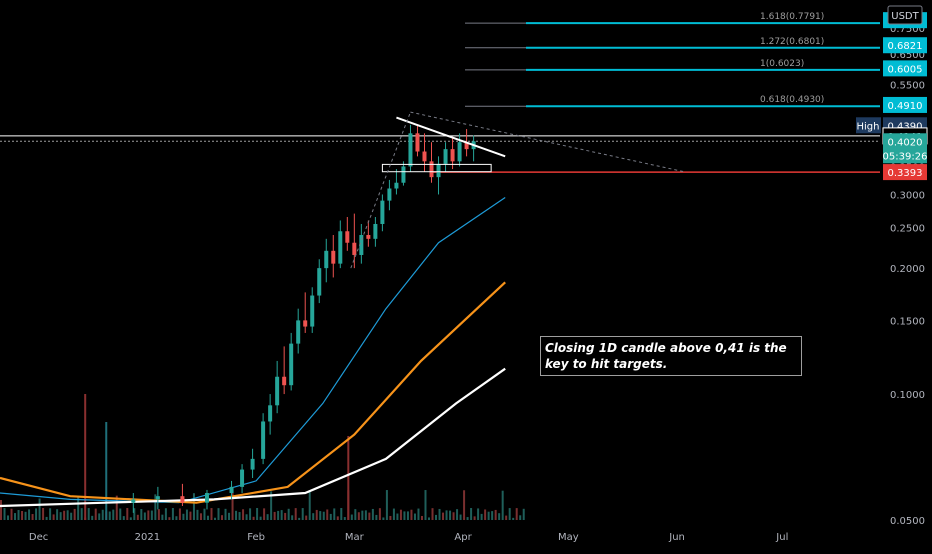  What do you see at coordinates (905, 15) in the screenshot?
I see `currency-box` at bounding box center [905, 15].